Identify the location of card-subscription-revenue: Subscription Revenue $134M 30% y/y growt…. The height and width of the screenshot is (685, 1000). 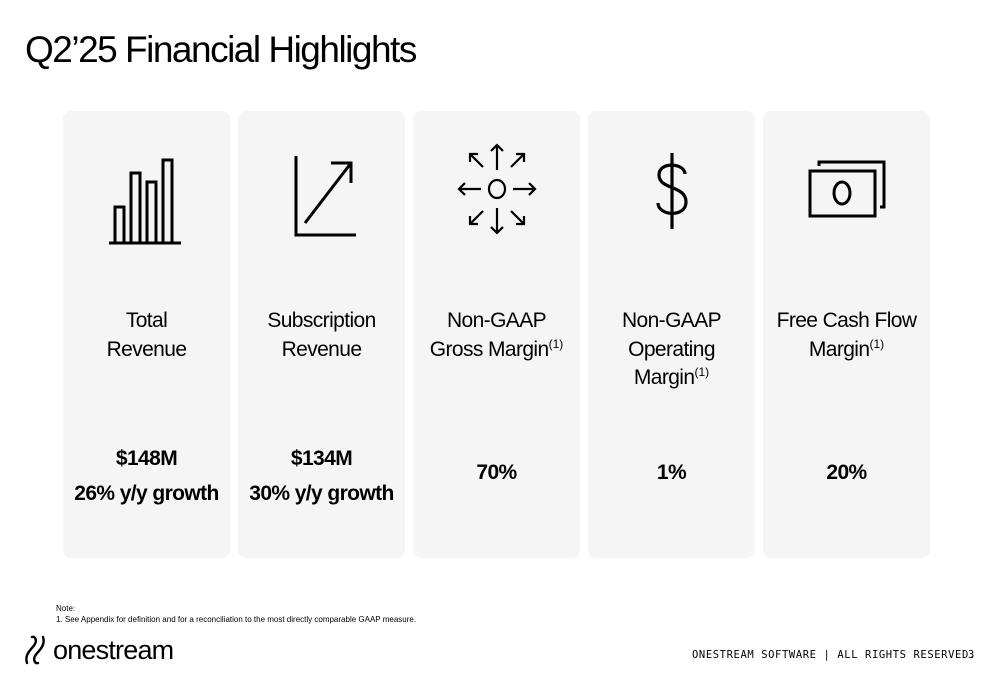
(321, 334).